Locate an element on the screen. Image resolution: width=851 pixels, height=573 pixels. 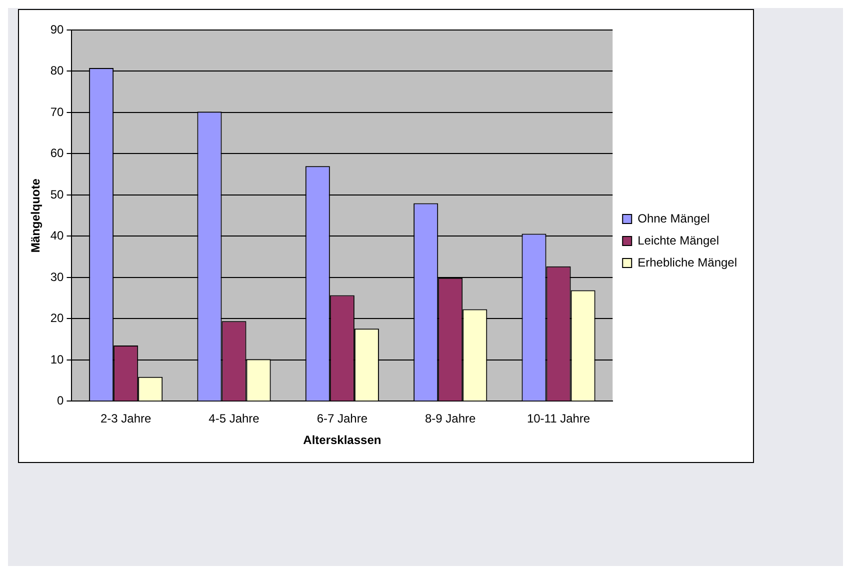
y-tick-label: 10 is located at coordinates (57, 359).